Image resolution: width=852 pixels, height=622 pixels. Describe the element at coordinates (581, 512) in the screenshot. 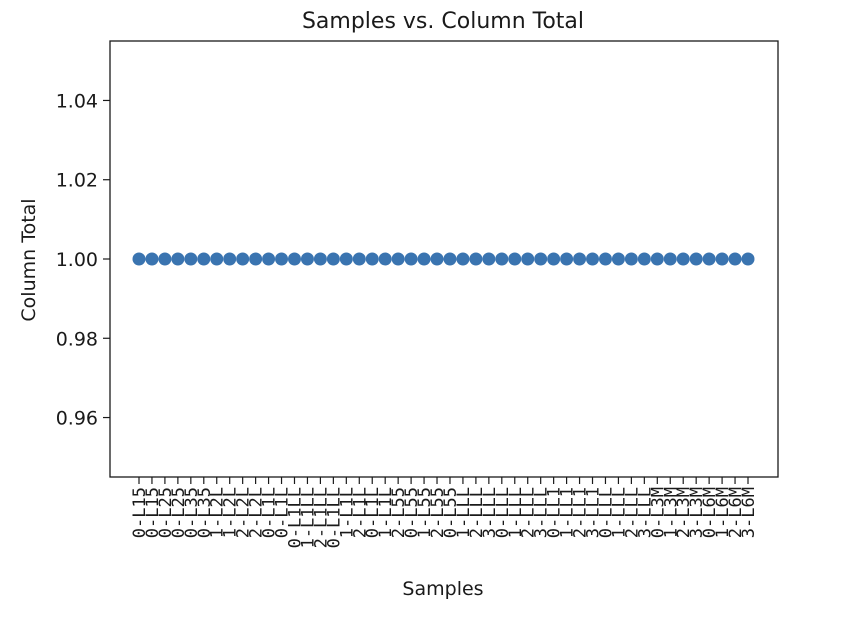

I see `x-tick-label: 2-LL1` at that location.